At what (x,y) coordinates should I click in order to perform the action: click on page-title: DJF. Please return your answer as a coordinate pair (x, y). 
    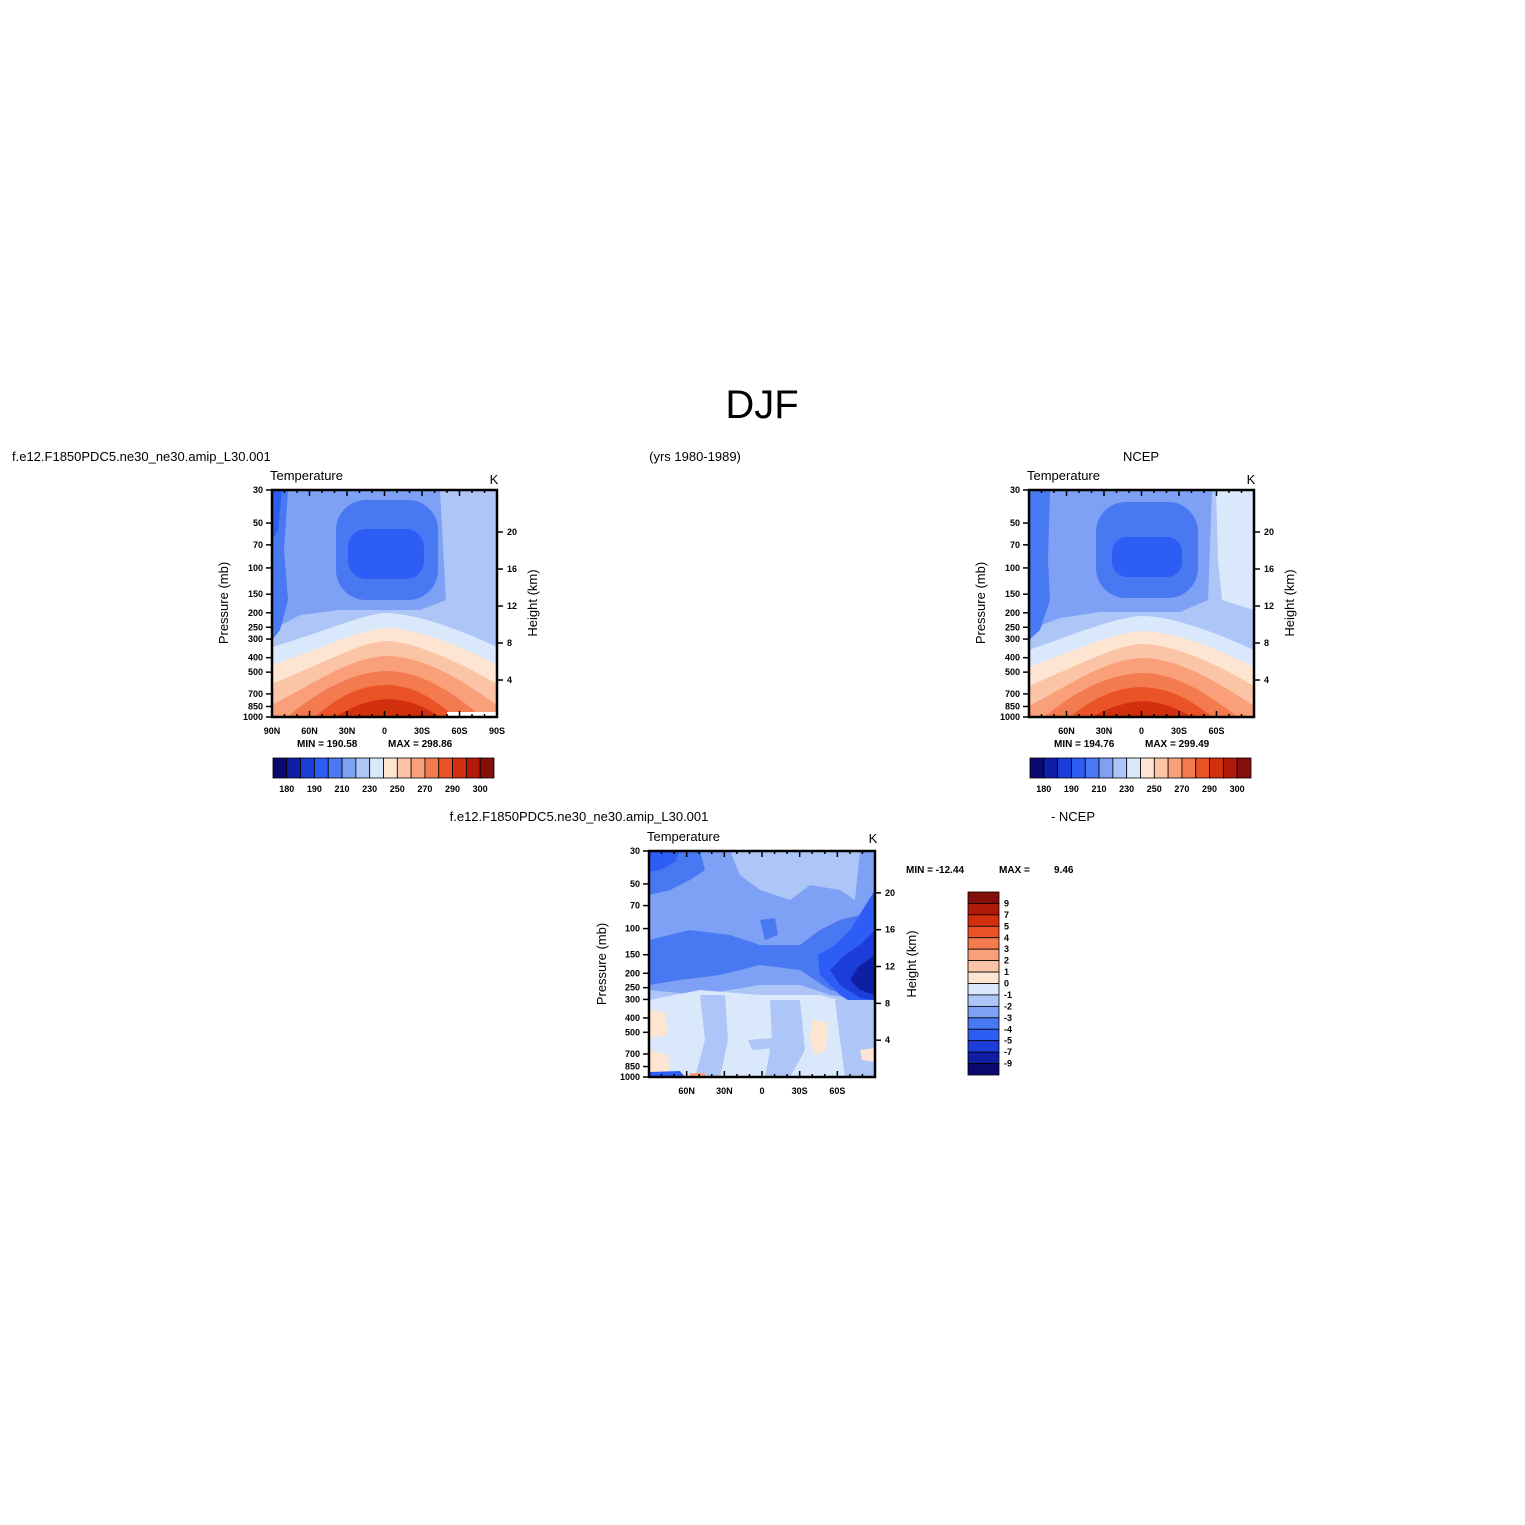
    Looking at the image, I should click on (761, 405).